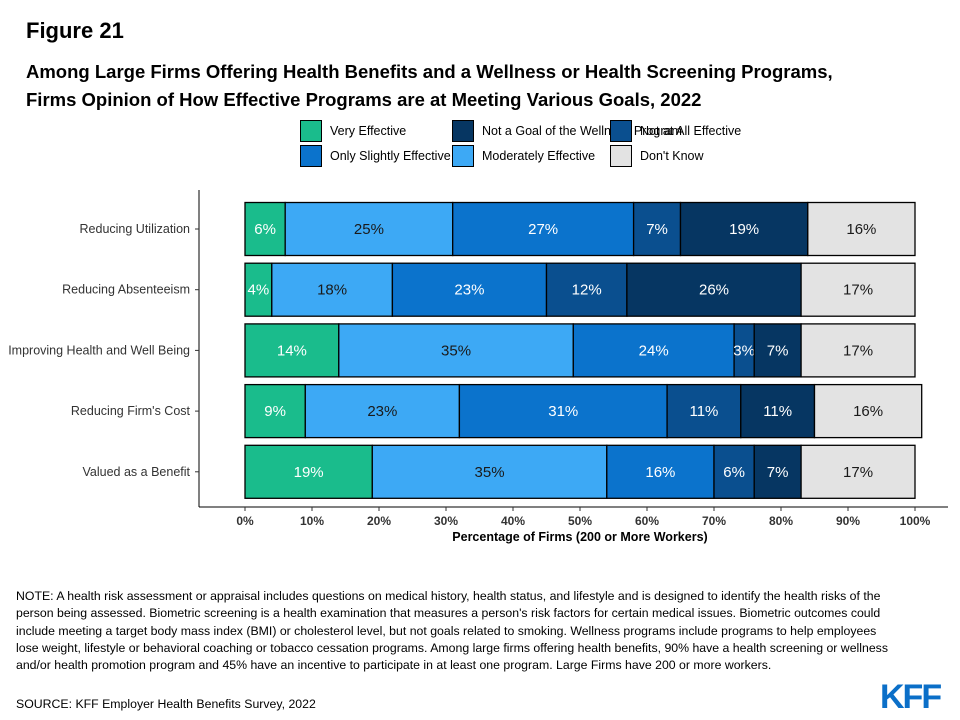 Image resolution: width=960 pixels, height=720 pixels. I want to click on data-label-reducing-absenteeism-only-slightly-effective: 23%, so click(469, 290).